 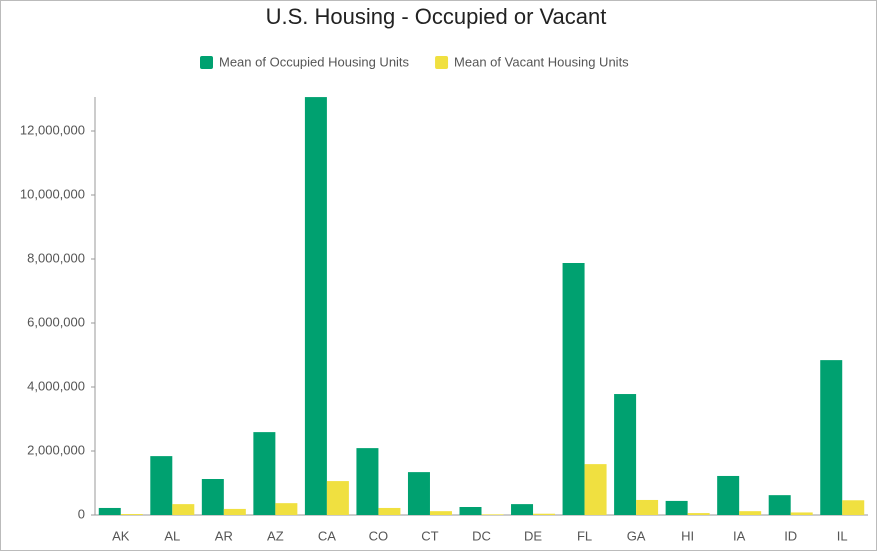 I want to click on x-tick-label: CA, so click(x=327, y=535).